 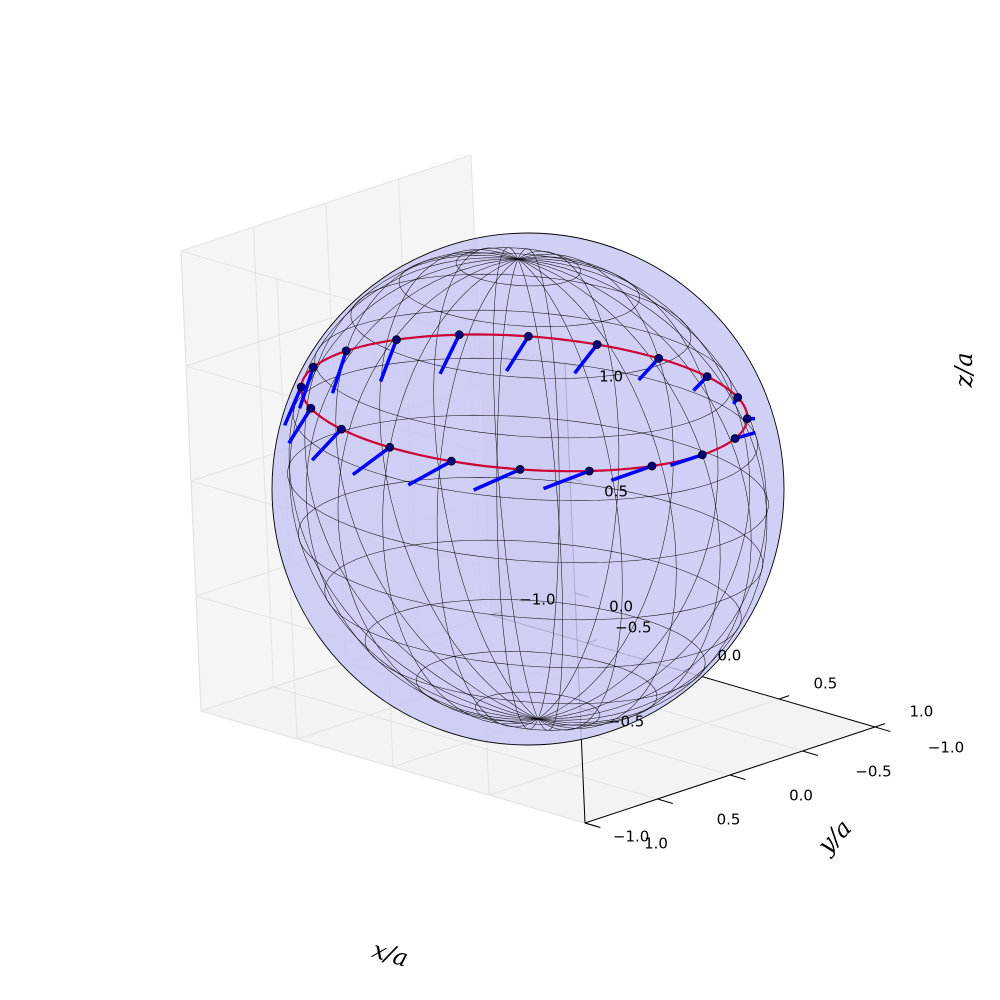 I want to click on z-tick-label: −1.0, so click(x=631, y=836).